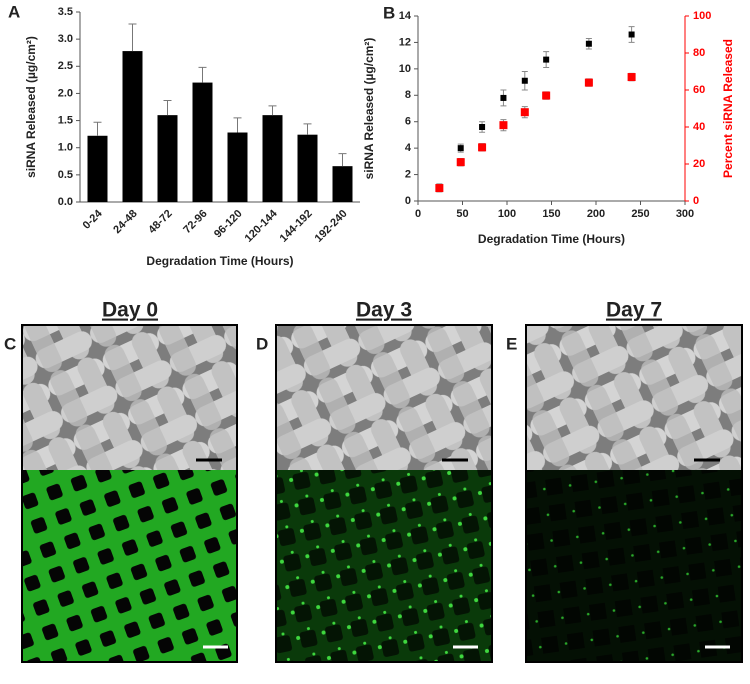  What do you see at coordinates (331, 226) in the screenshot?
I see `x-tick-label: 192-240` at bounding box center [331, 226].